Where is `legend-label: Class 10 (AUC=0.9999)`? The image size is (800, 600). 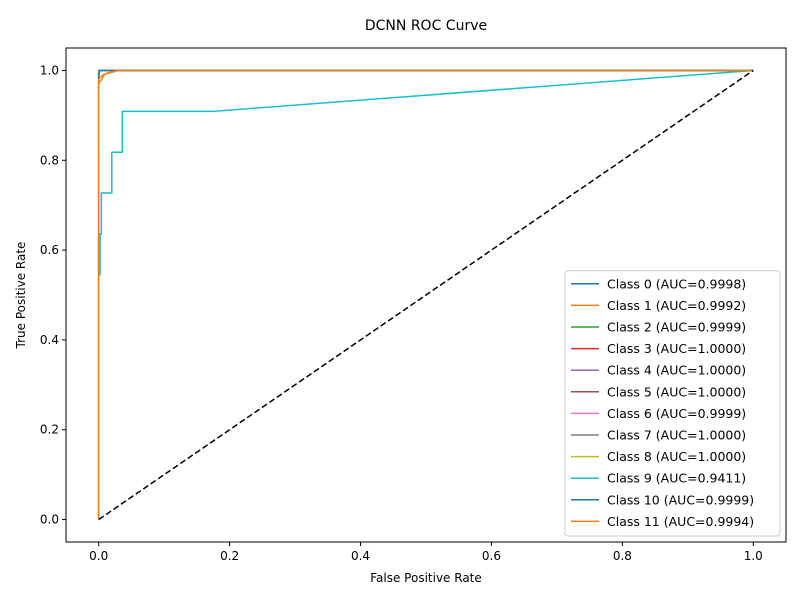
legend-label: Class 10 (AUC=0.9999) is located at coordinates (680, 499).